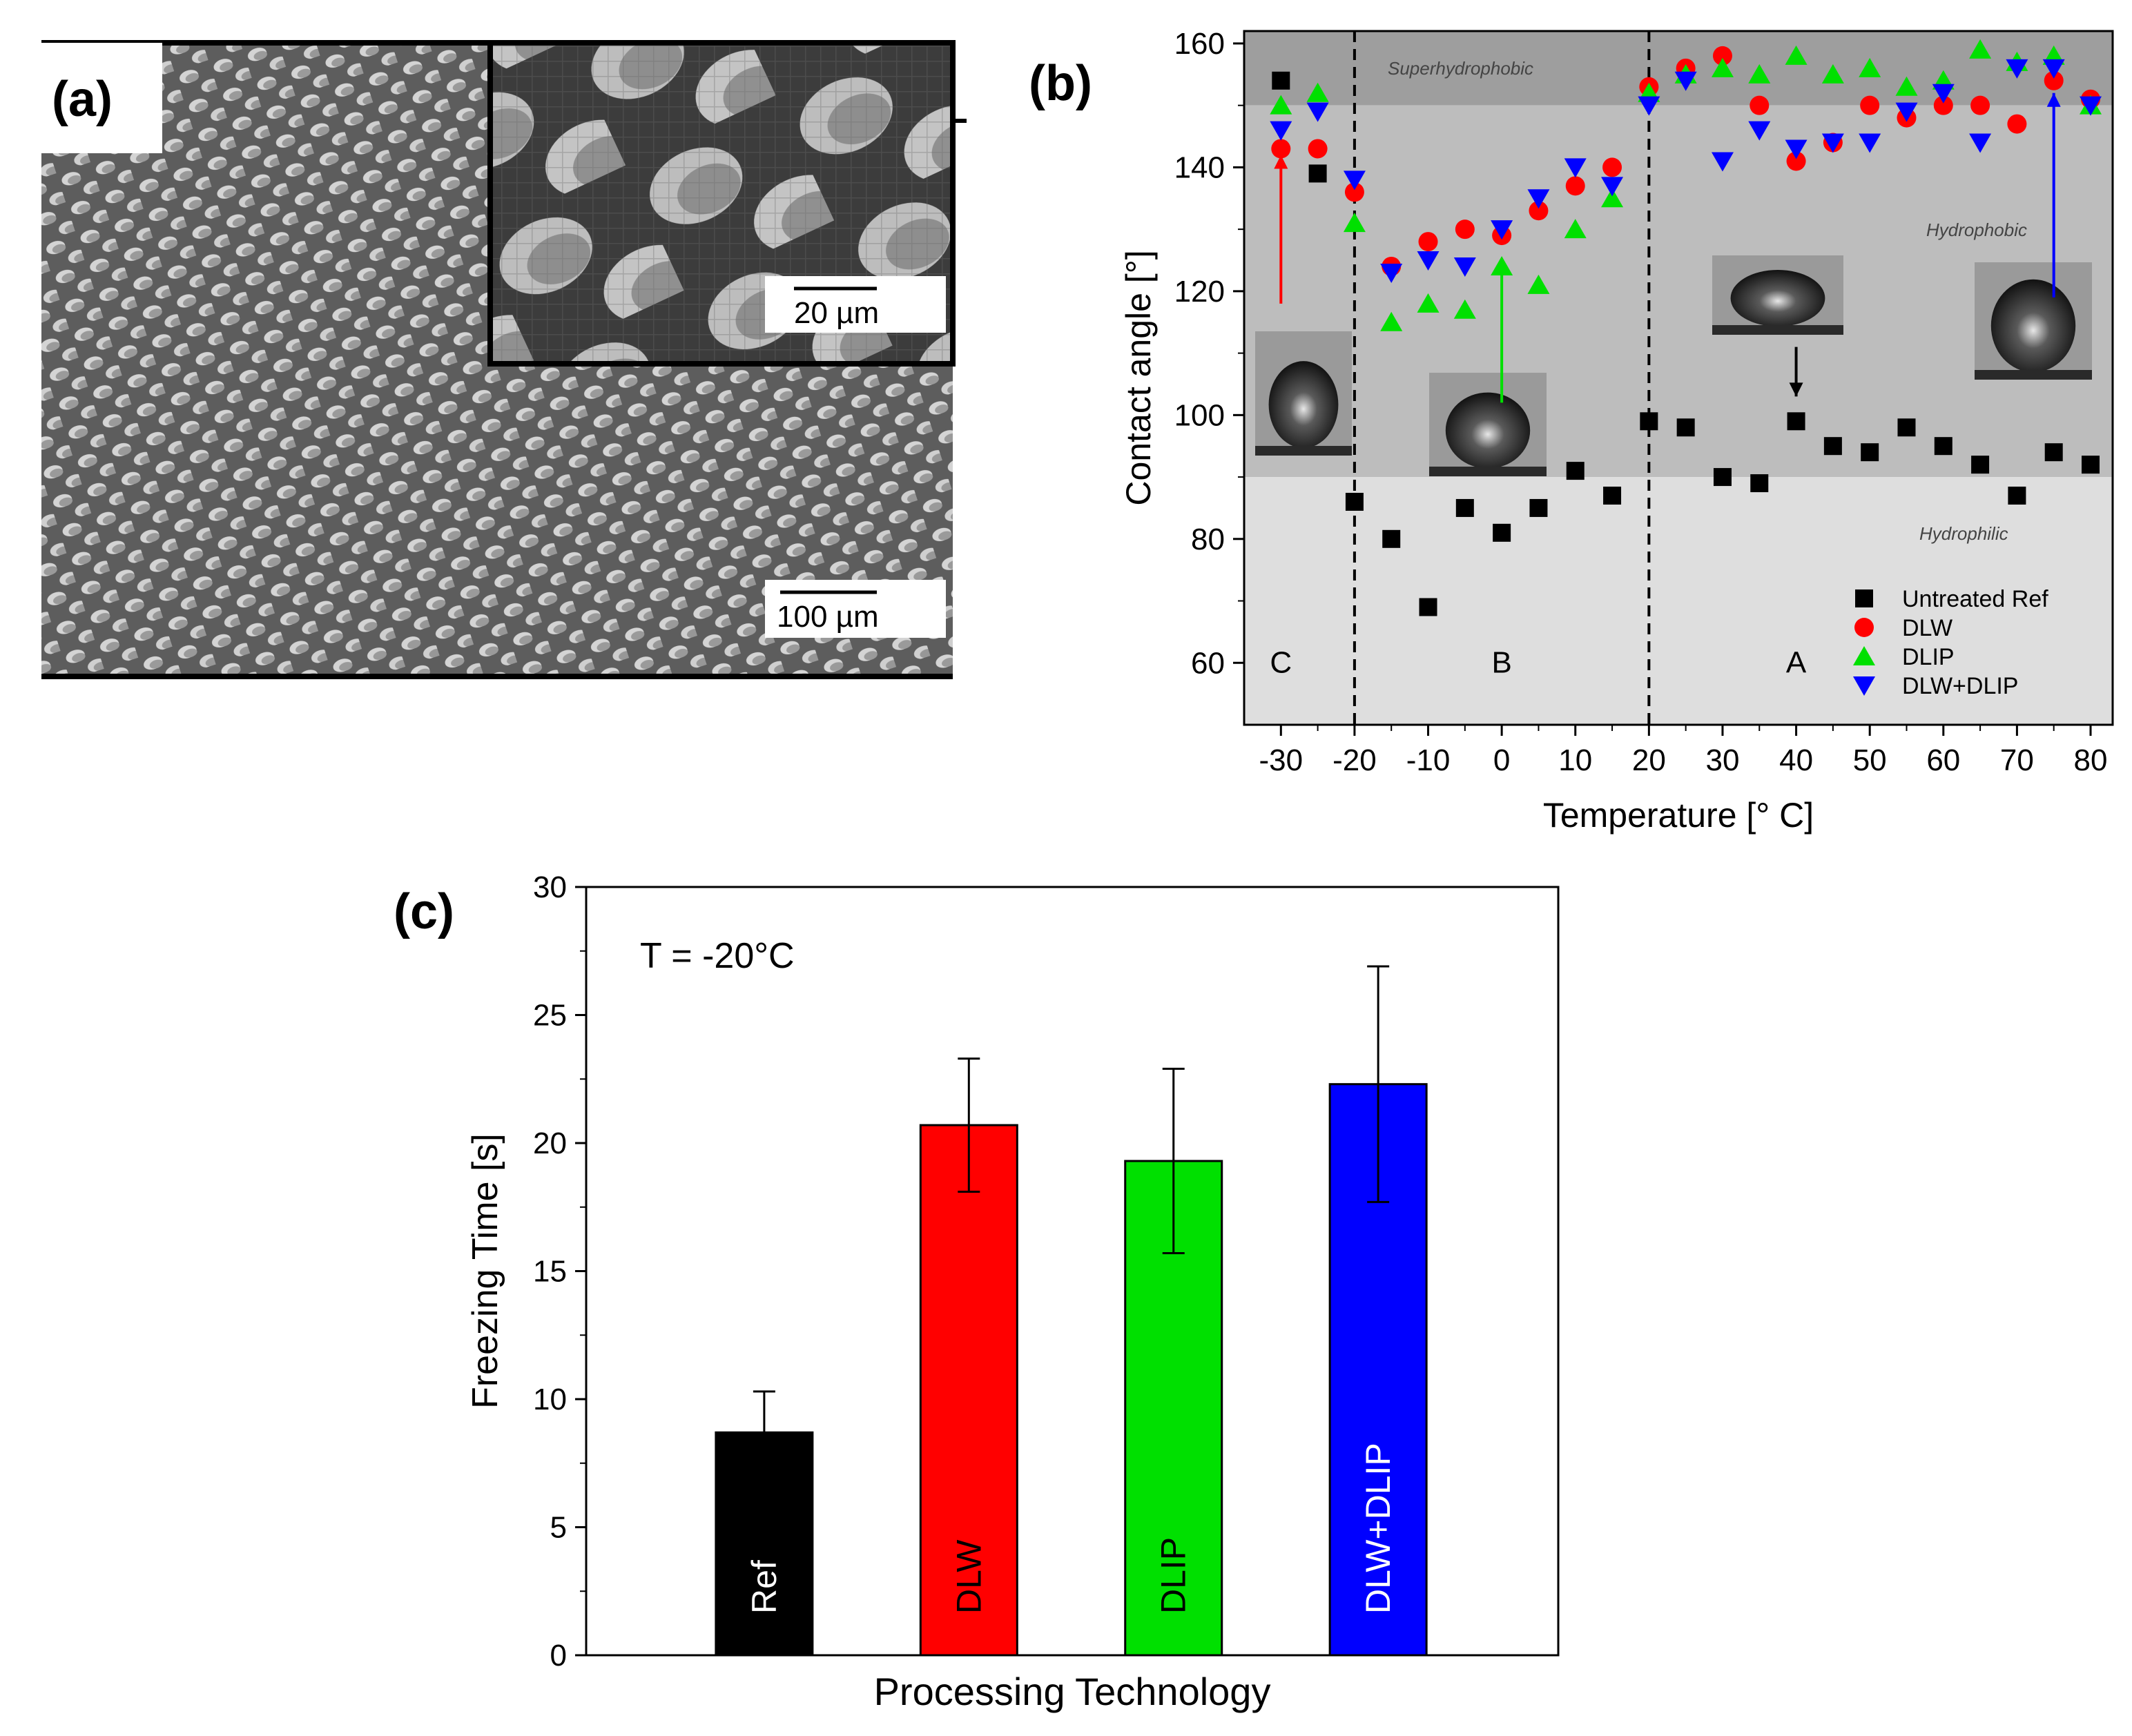 The width and height of the screenshot is (2132, 1736). Describe the element at coordinates (1060, 83) in the screenshot. I see `panel-b-label: (b)` at that location.